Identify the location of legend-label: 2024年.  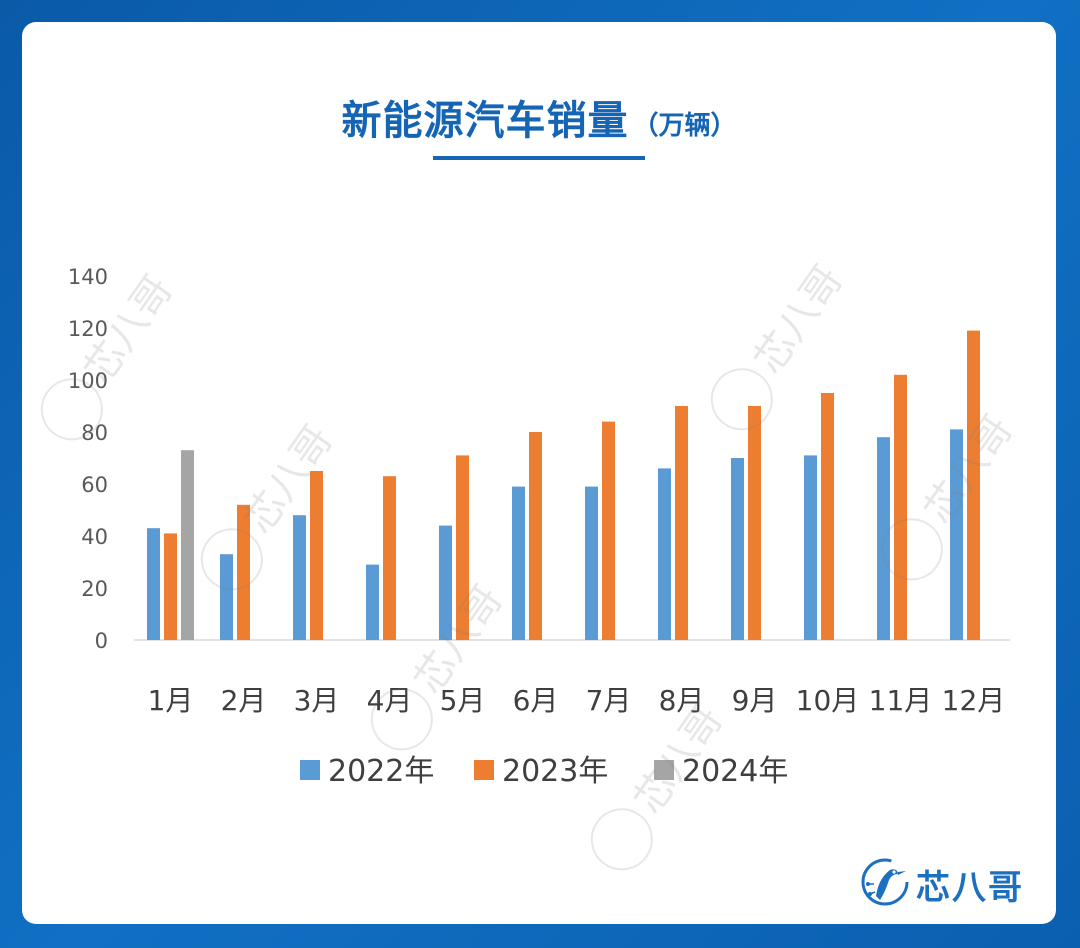
(735, 771).